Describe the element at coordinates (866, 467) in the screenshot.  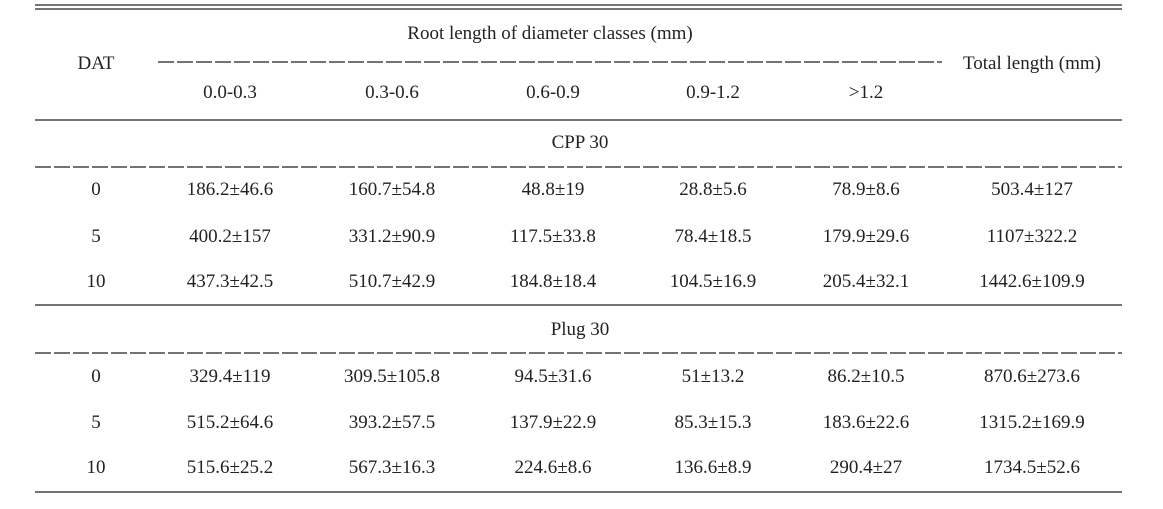
I see `cell: 290.4±27` at that location.